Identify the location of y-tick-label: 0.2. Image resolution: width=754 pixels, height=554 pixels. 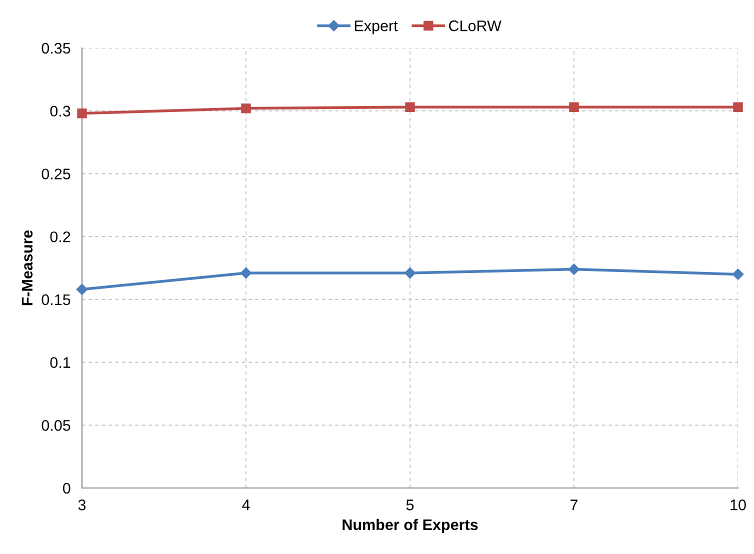
(60, 236).